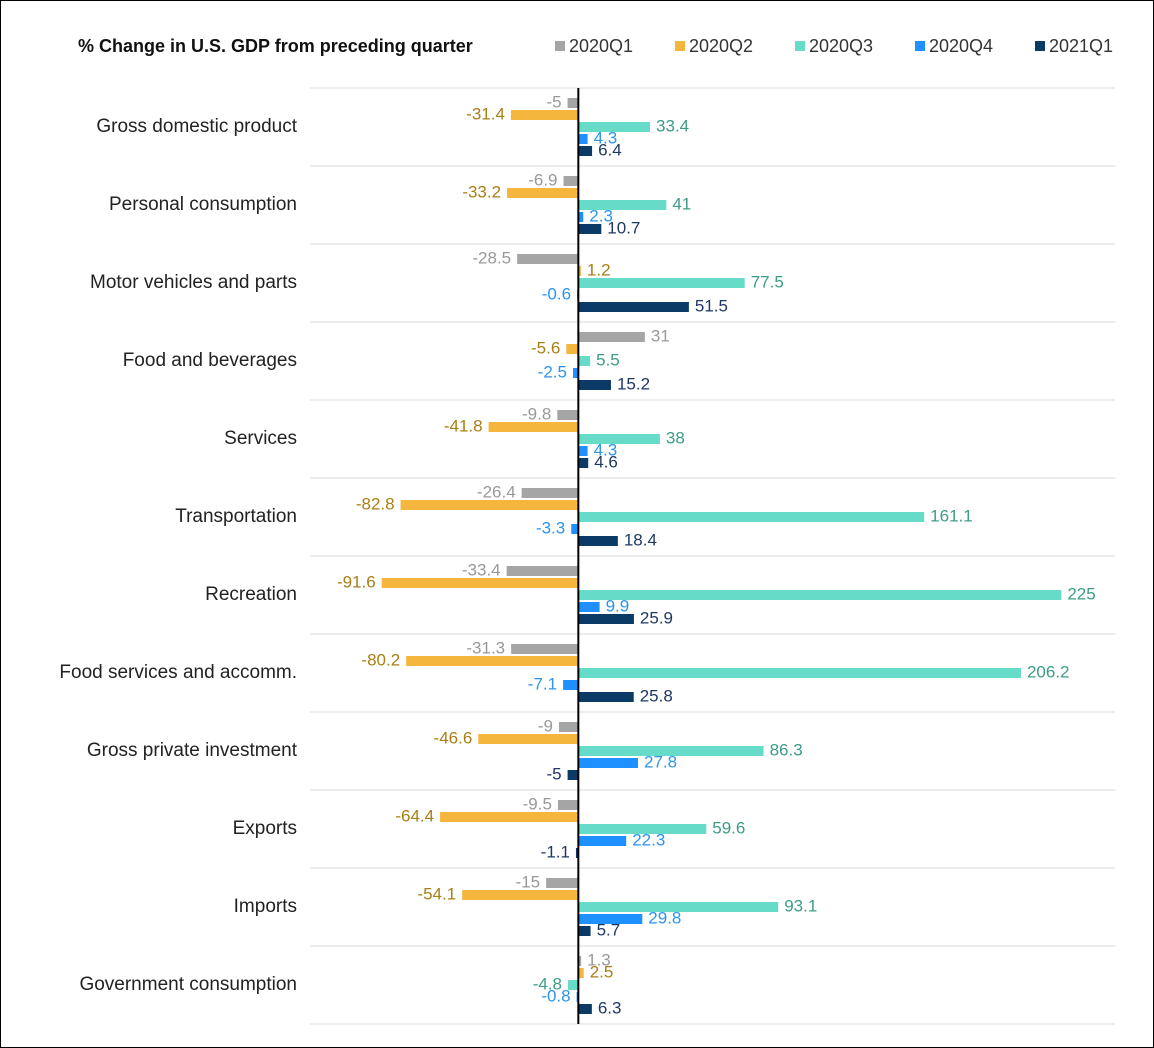 The width and height of the screenshot is (1154, 1048). I want to click on data-label: -0.8, so click(555, 995).